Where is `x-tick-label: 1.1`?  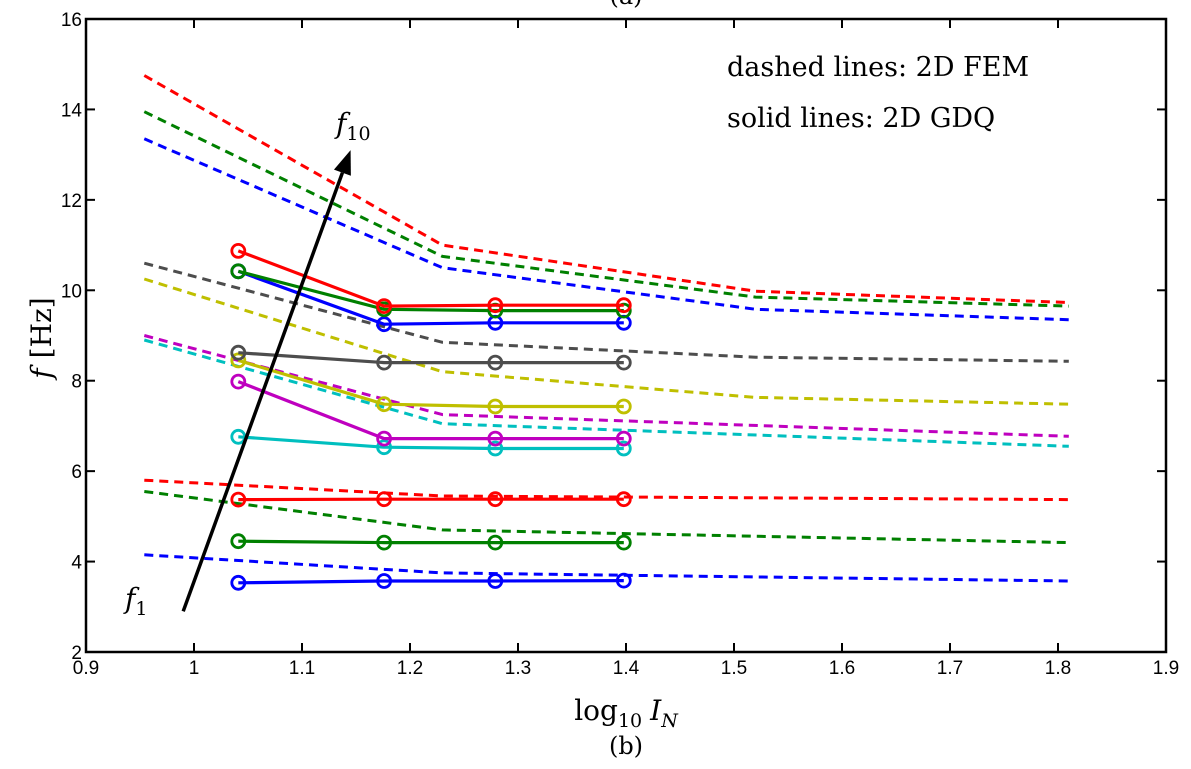 x-tick-label: 1.1 is located at coordinates (302, 668).